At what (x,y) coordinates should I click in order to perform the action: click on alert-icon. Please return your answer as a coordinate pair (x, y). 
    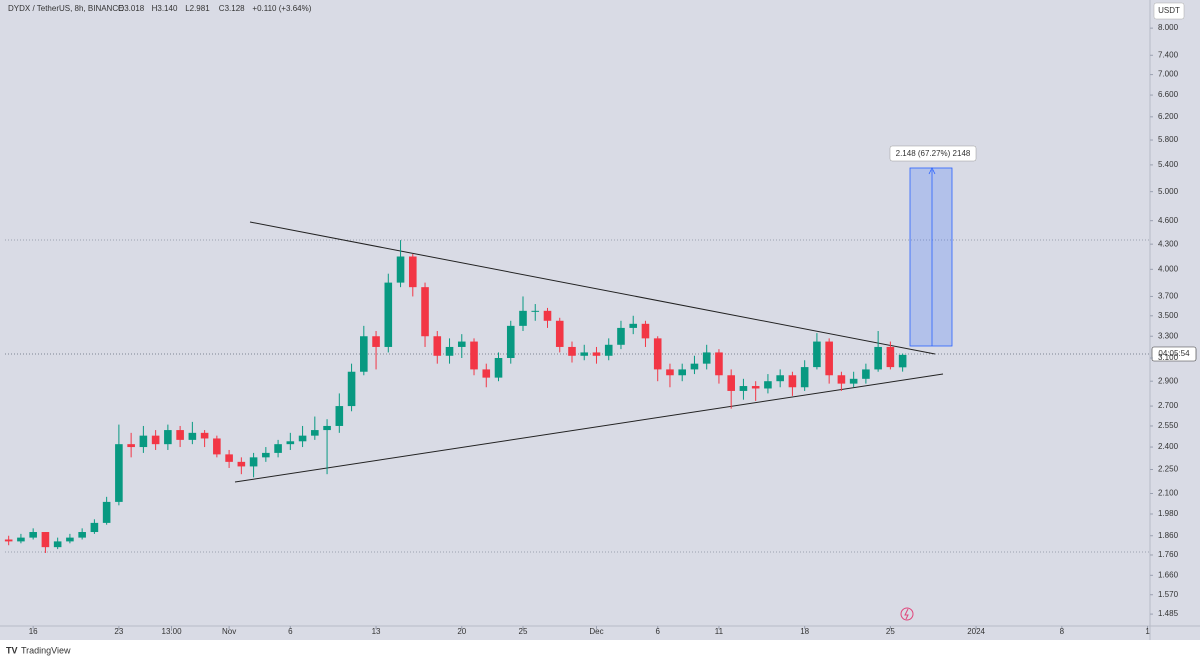
    Looking at the image, I should click on (907, 614).